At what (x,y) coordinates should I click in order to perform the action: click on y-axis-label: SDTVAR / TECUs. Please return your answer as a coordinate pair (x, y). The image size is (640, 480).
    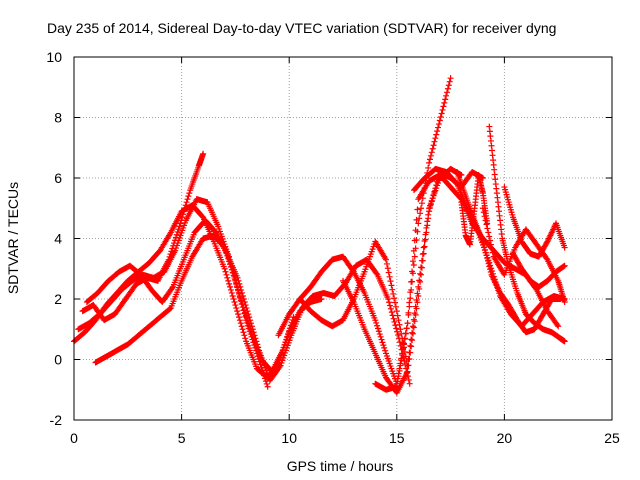
    Looking at the image, I should click on (13, 238).